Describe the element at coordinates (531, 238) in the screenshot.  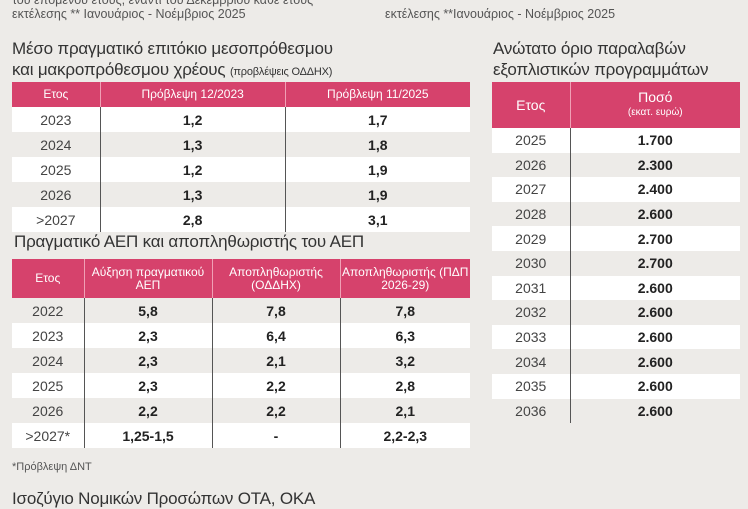
I see `table-cell: 2029` at that location.